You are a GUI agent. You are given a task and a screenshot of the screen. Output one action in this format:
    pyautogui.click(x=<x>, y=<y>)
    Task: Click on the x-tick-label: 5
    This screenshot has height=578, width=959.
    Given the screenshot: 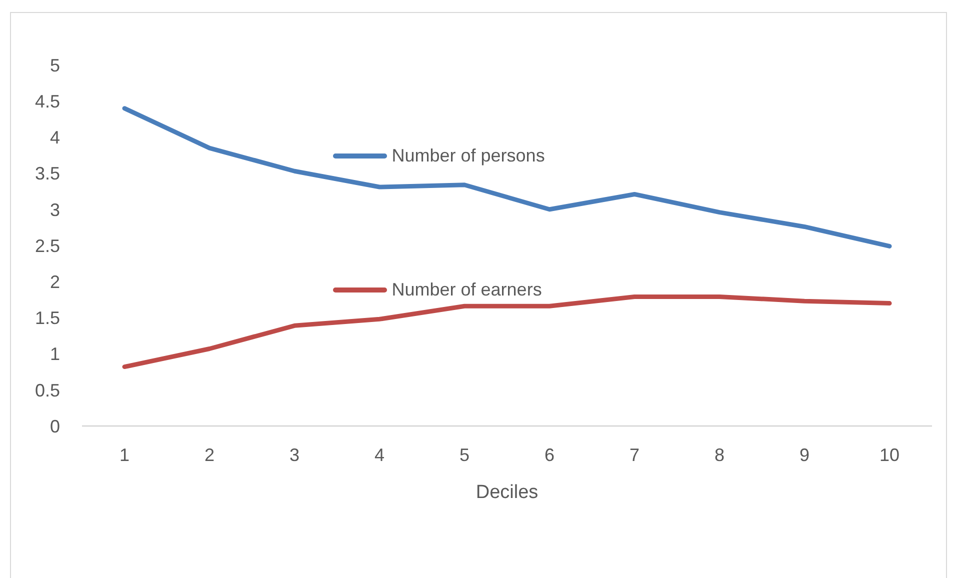 What is the action you would take?
    pyautogui.click(x=464, y=454)
    